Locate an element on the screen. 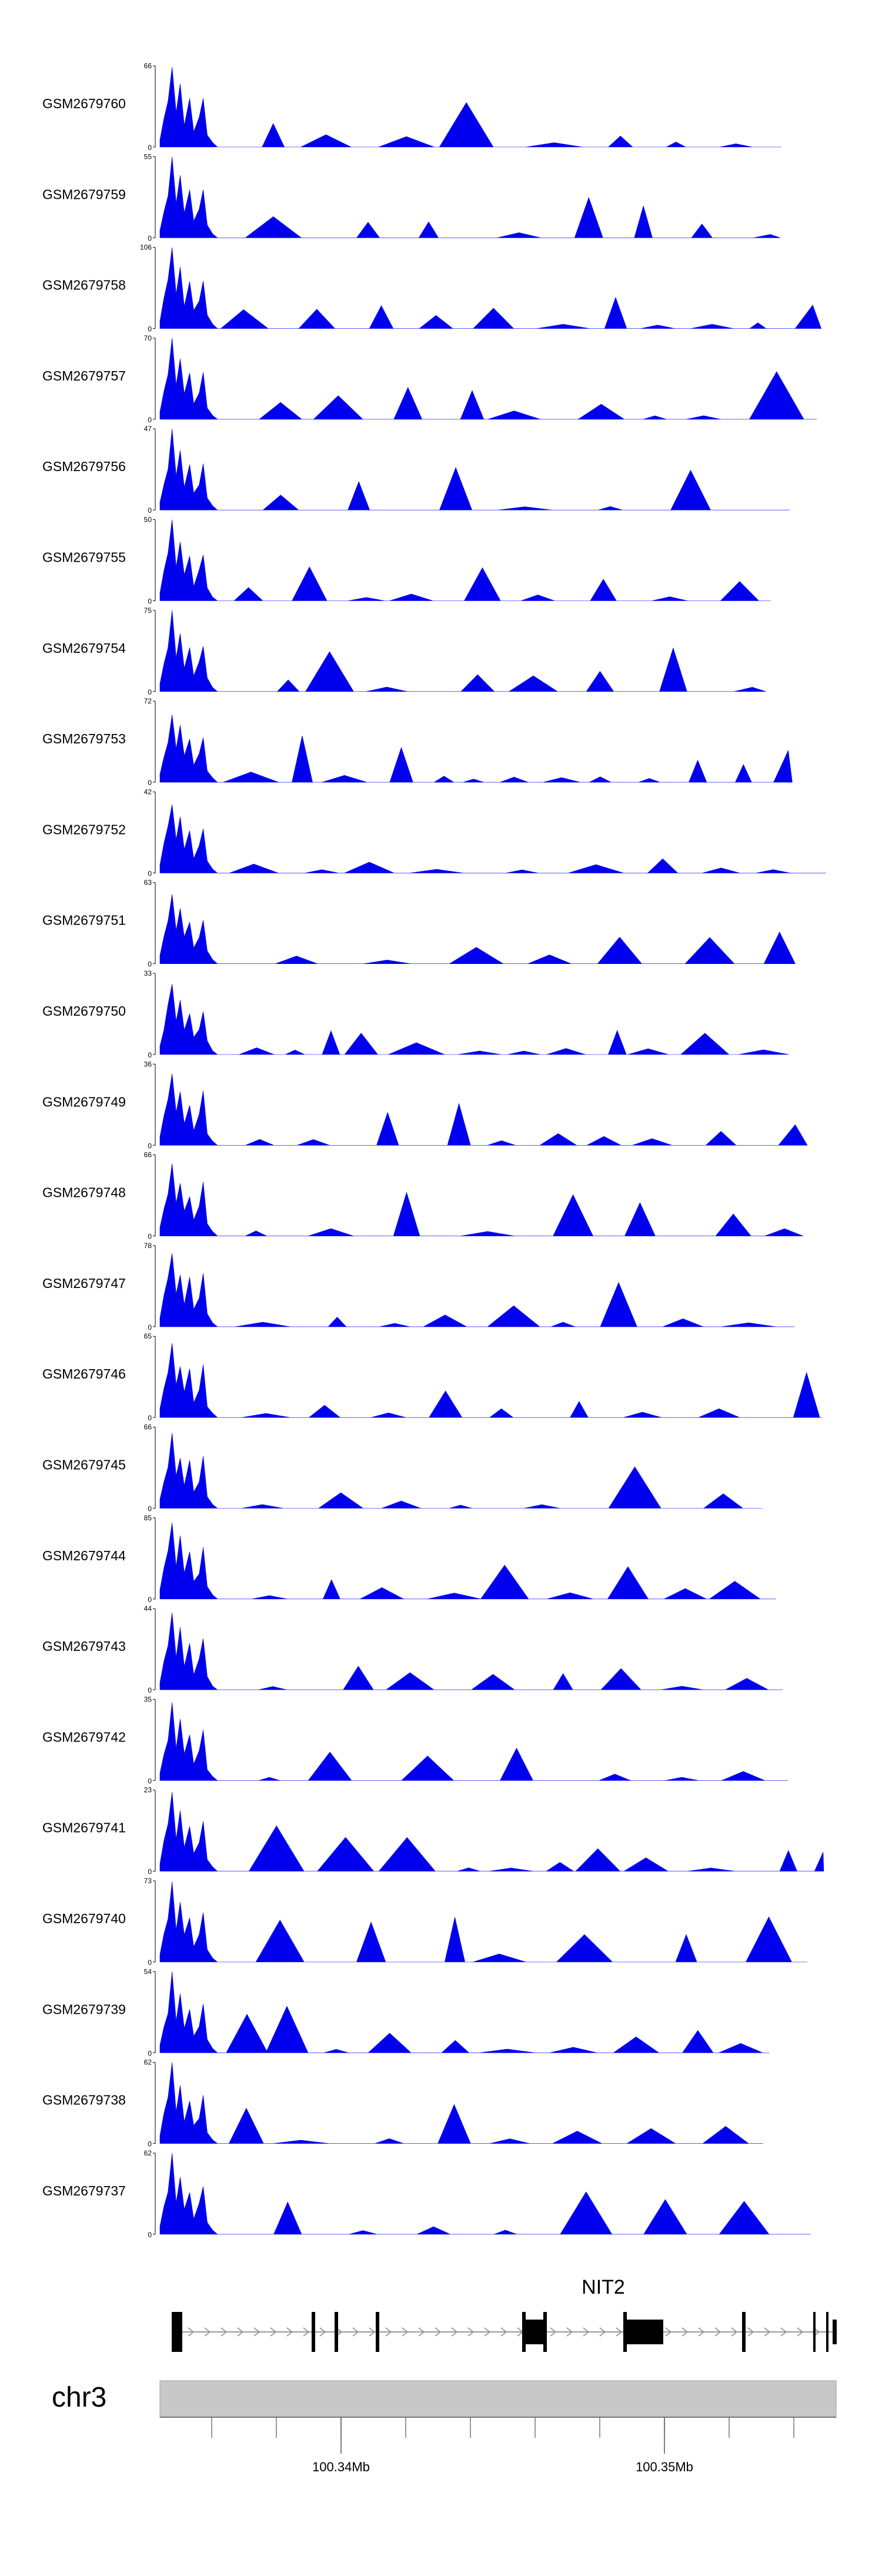  genome-axis-track: chr3 100.34Mb 100.35Mb is located at coordinates (444, 2427).